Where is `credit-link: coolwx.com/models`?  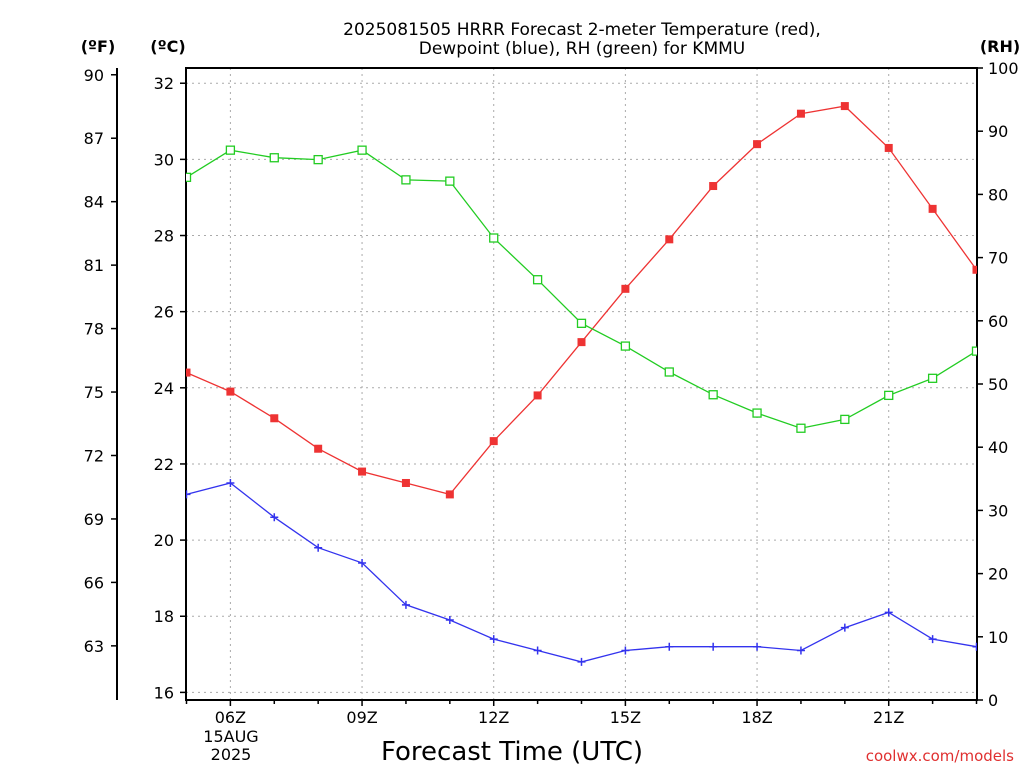
credit-link: coolwx.com/models is located at coordinates (940, 756).